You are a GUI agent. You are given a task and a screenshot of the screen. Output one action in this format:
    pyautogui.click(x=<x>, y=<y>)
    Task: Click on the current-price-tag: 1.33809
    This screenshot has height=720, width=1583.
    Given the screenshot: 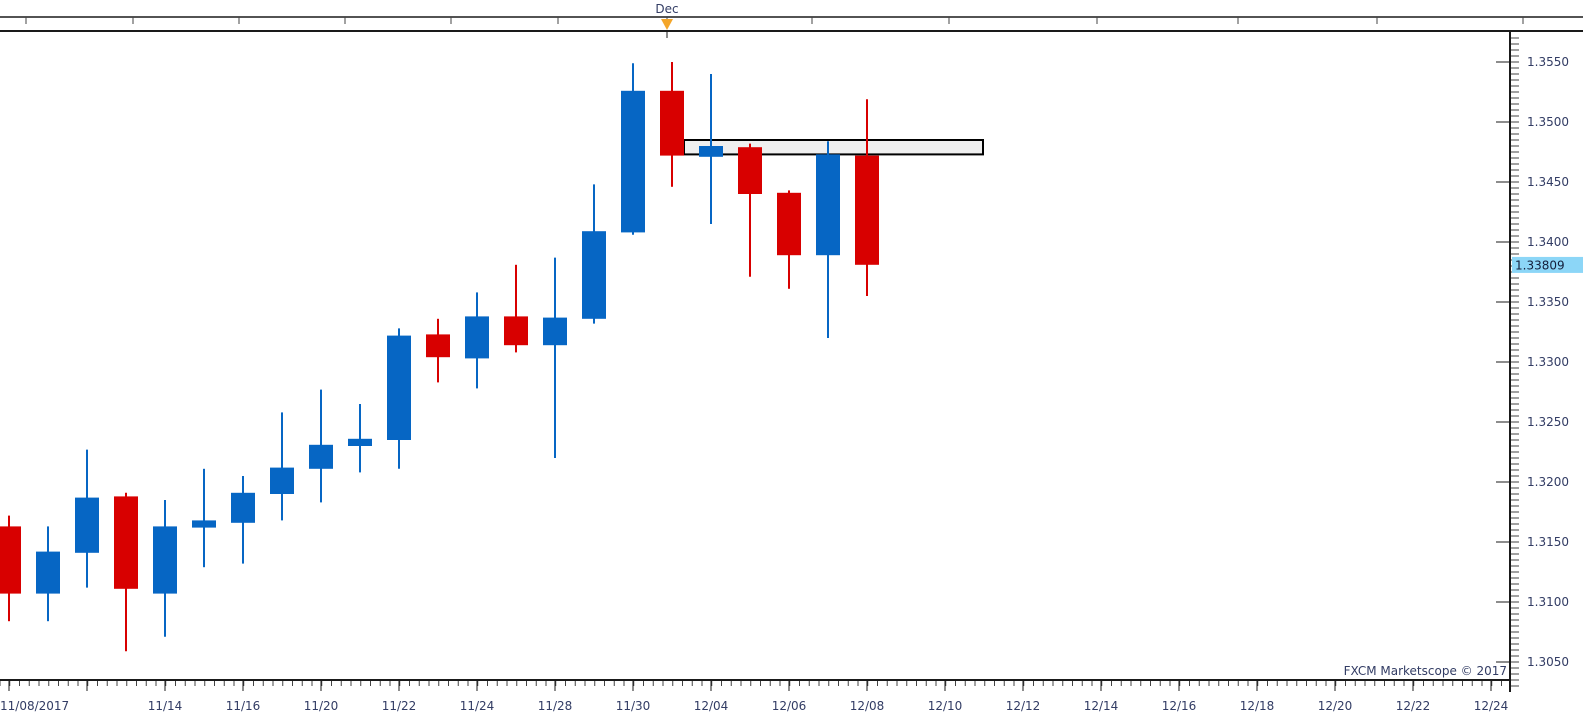 What is the action you would take?
    pyautogui.click(x=1547, y=264)
    